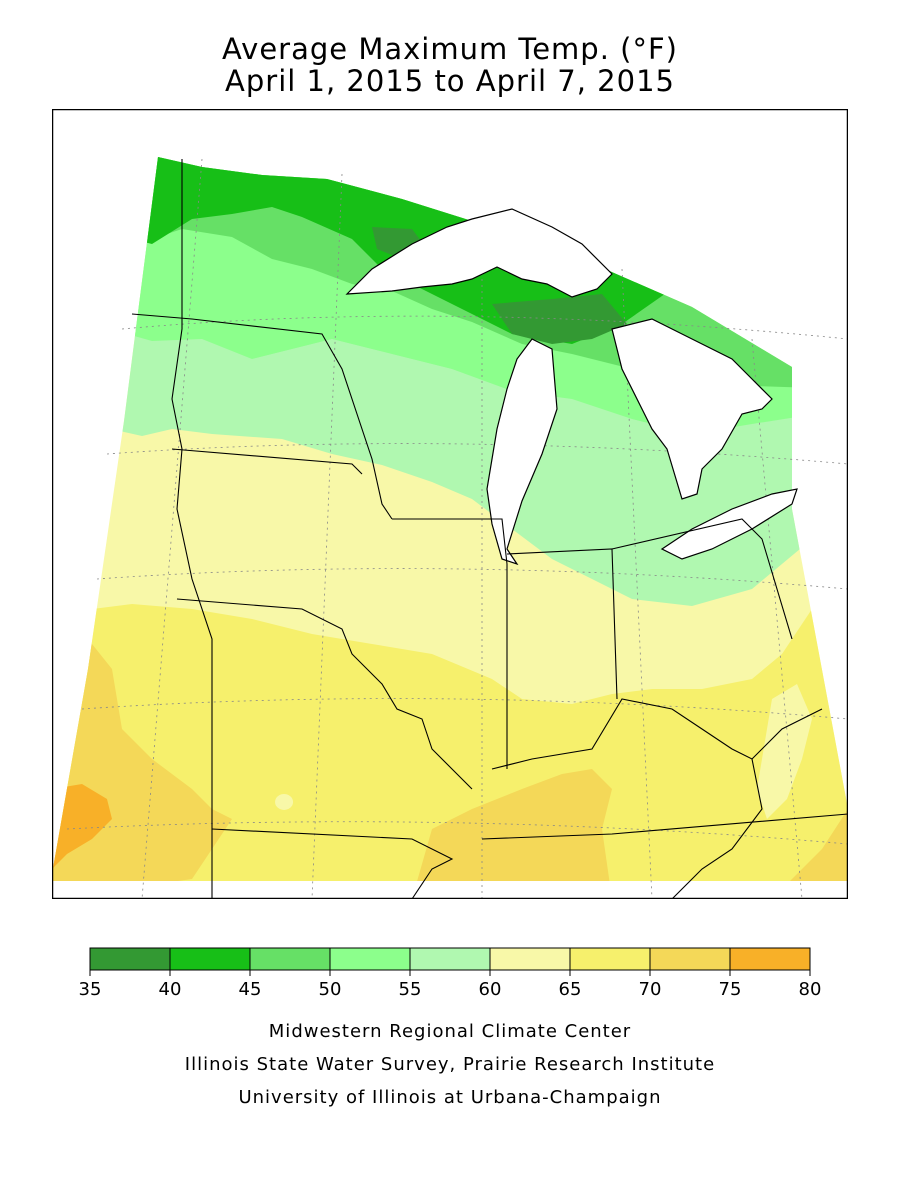 This screenshot has height=1200, width=900. What do you see at coordinates (250, 989) in the screenshot?
I see `legend-tick-label: 45` at bounding box center [250, 989].